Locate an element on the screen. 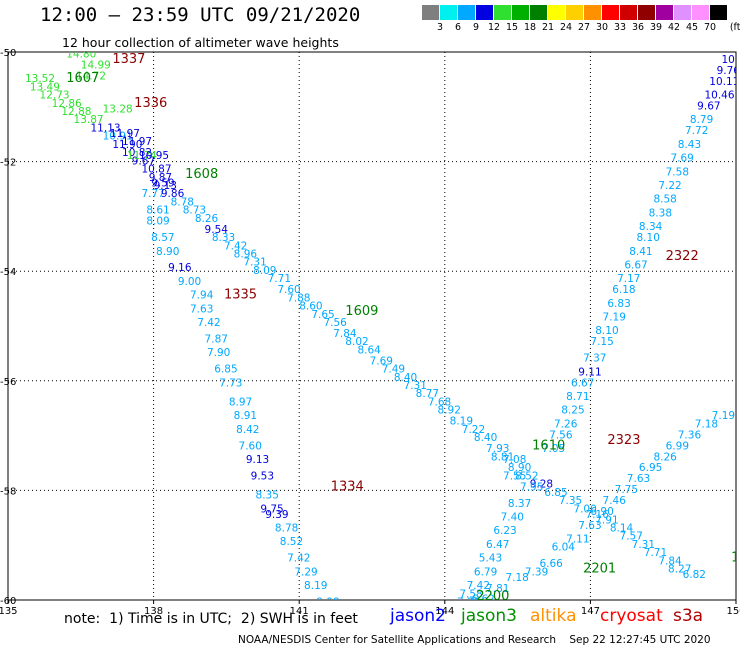 The height and width of the screenshot is (650, 740). swh-value: 7.42 is located at coordinates (208, 323).